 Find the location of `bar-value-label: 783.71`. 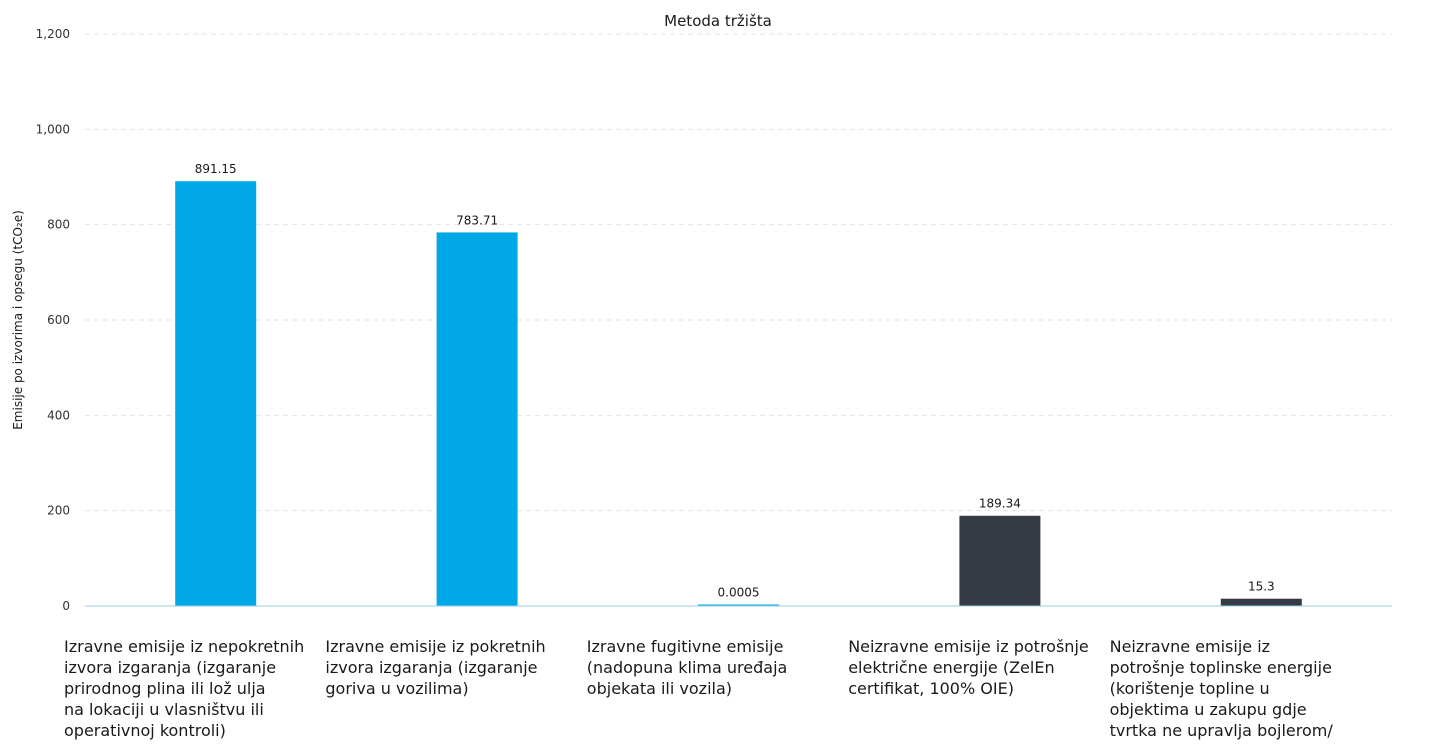

bar-value-label: 783.71 is located at coordinates (477, 220).